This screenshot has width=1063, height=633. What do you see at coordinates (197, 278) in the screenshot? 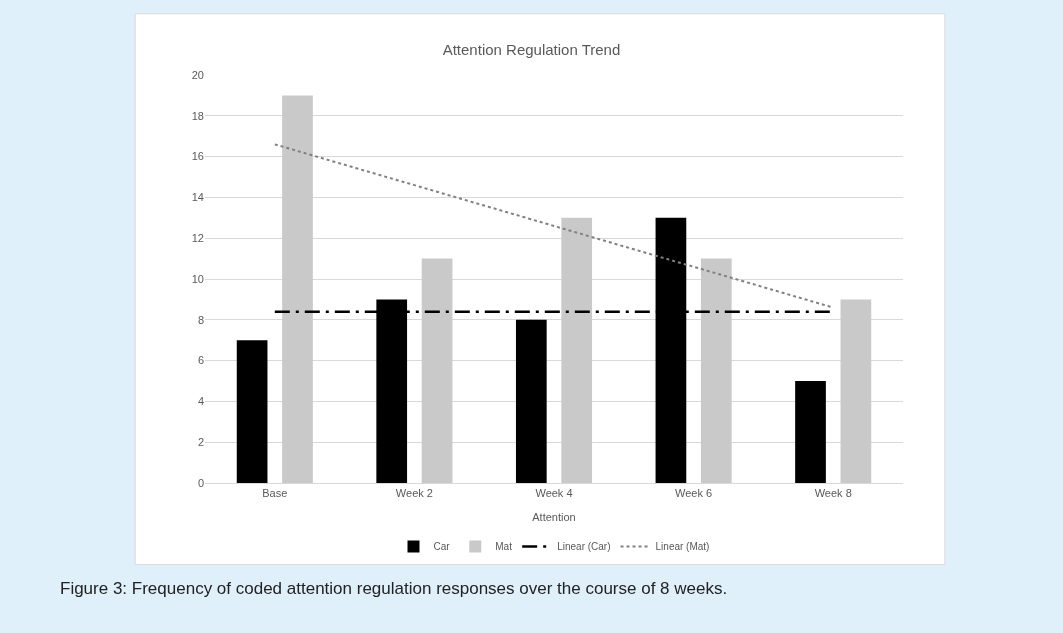
I see `y-tick-label: 10` at bounding box center [197, 278].